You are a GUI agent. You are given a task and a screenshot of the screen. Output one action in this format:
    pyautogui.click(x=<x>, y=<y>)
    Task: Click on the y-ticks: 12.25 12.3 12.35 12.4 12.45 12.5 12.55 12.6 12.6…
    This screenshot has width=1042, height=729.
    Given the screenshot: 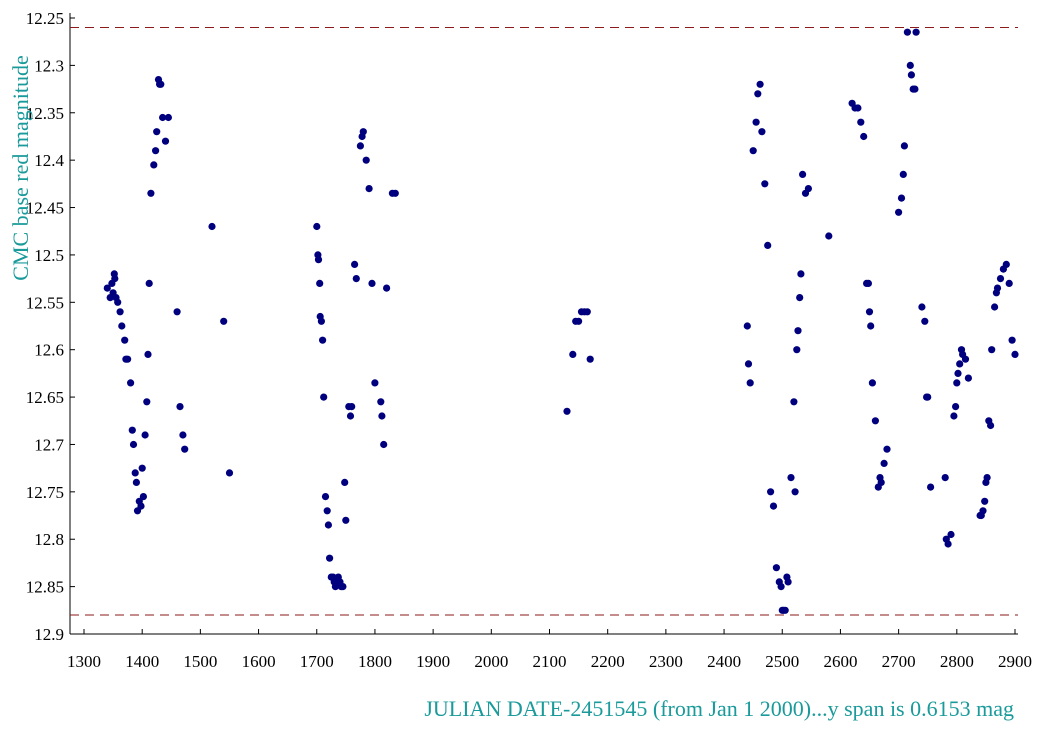 What is the action you would take?
    pyautogui.click(x=50, y=326)
    